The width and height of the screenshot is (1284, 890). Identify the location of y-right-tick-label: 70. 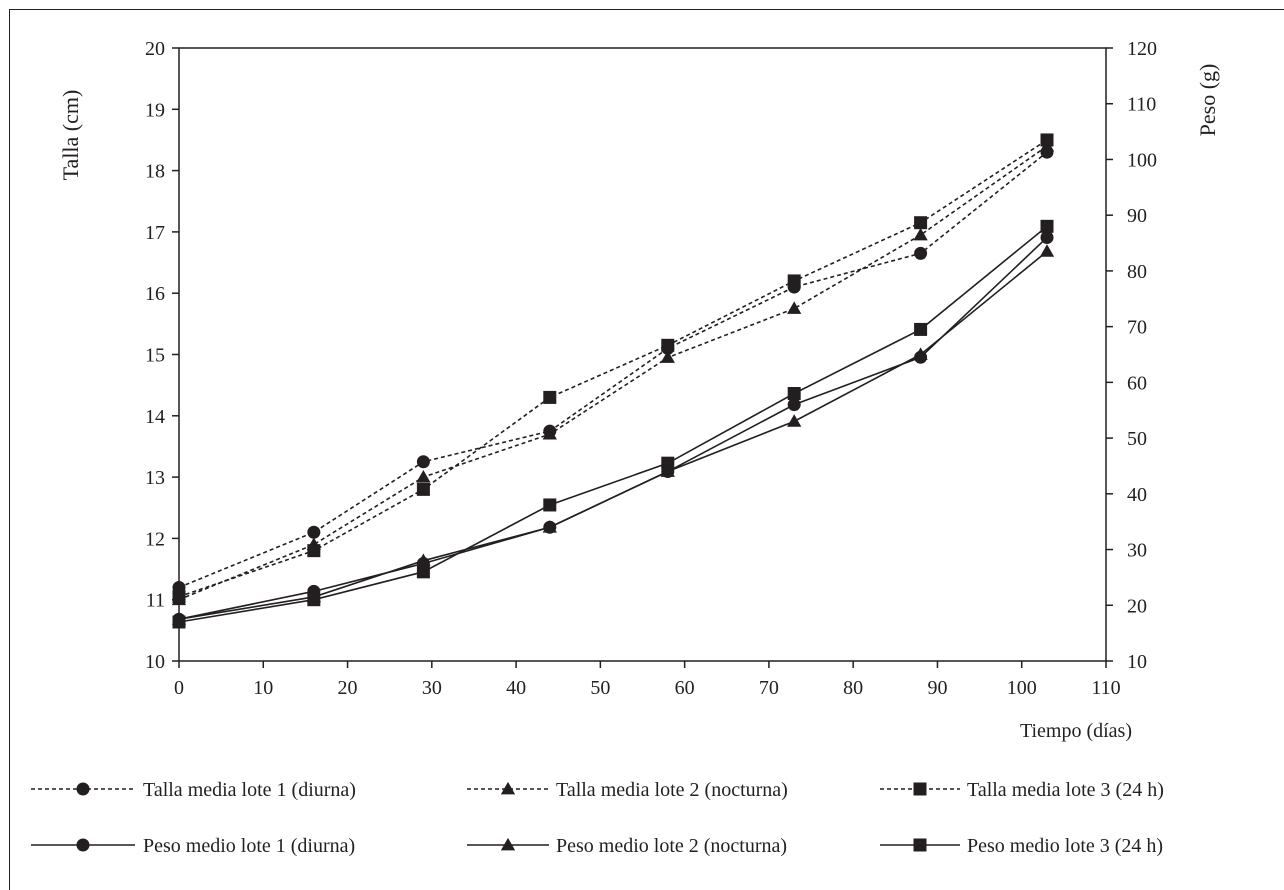
(1137, 328).